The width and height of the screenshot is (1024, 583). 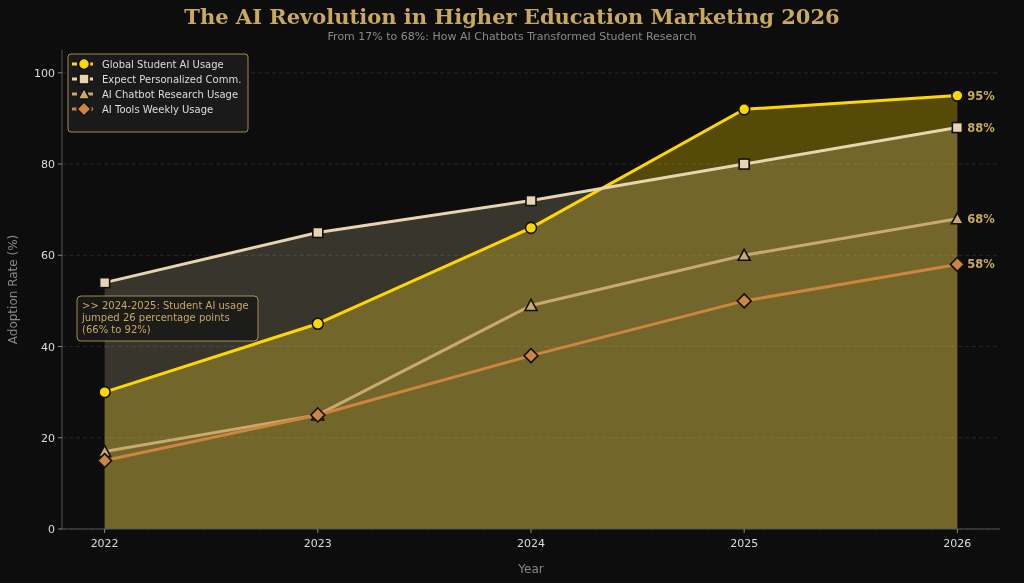 I want to click on x-tick-label: 2024, so click(x=531, y=543).